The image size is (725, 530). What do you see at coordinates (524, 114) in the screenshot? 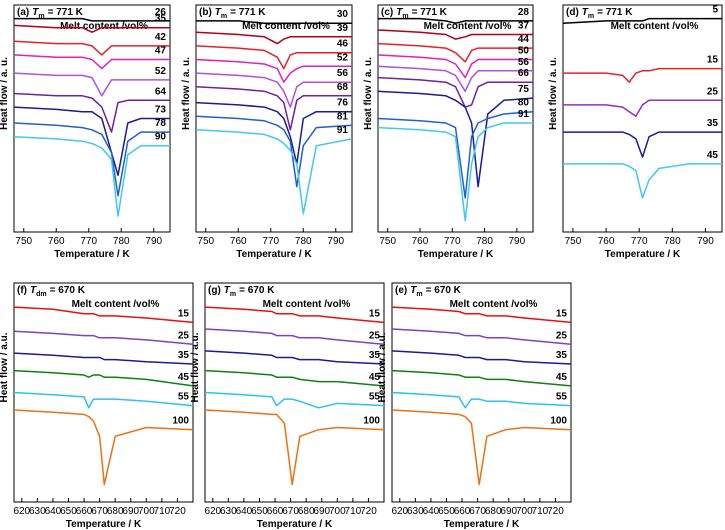
I see `series-label: 91` at bounding box center [524, 114].